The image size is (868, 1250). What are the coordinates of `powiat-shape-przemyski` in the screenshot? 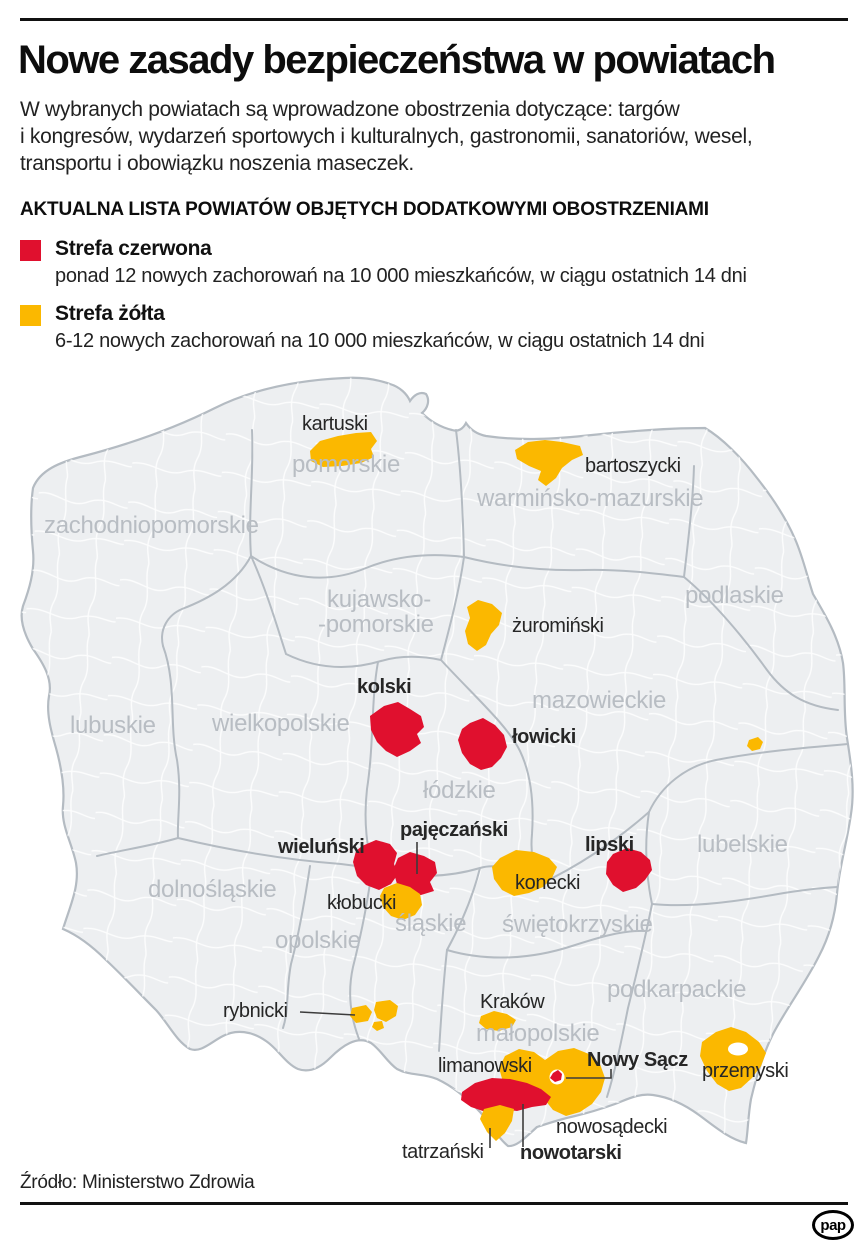 It's located at (733, 1059).